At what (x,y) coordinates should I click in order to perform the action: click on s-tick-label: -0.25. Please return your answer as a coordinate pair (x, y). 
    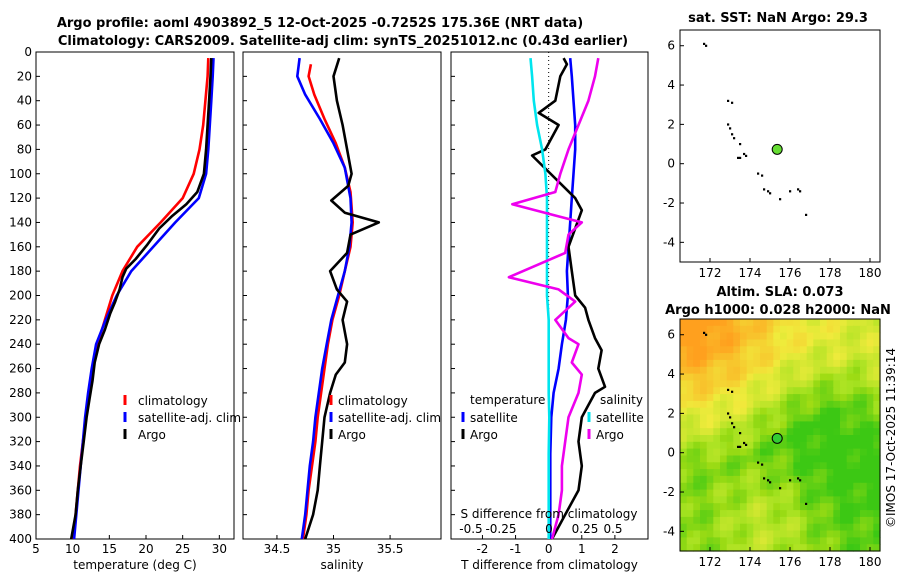
    Looking at the image, I should click on (500, 529).